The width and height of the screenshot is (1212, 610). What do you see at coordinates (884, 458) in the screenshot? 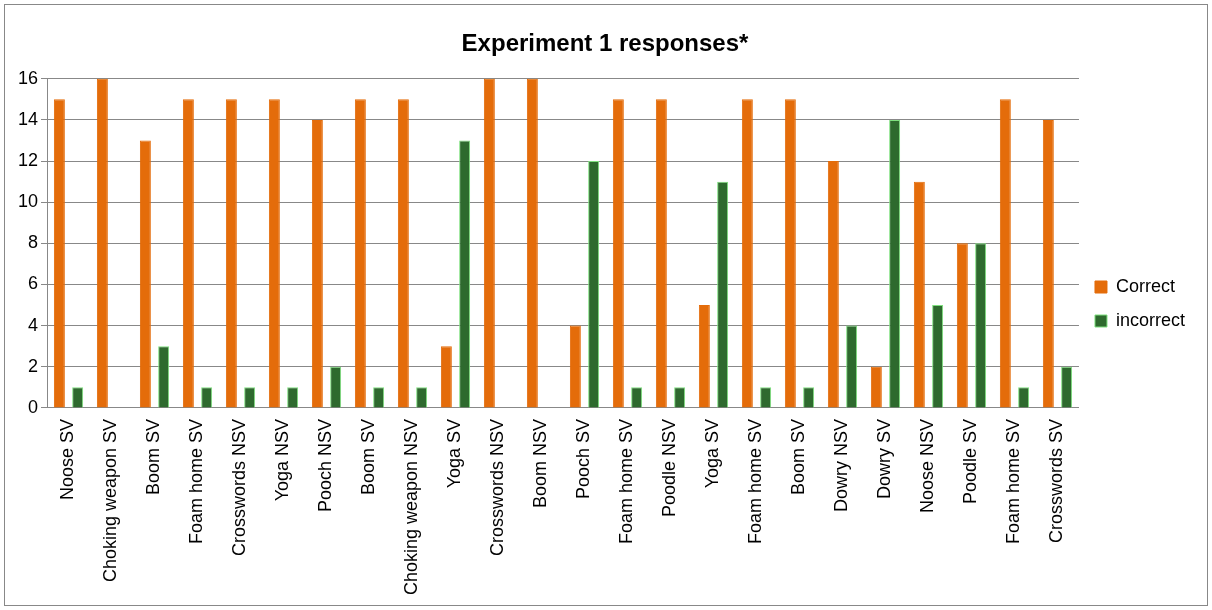
I see `x-tick-label: Dowry SV` at bounding box center [884, 458].